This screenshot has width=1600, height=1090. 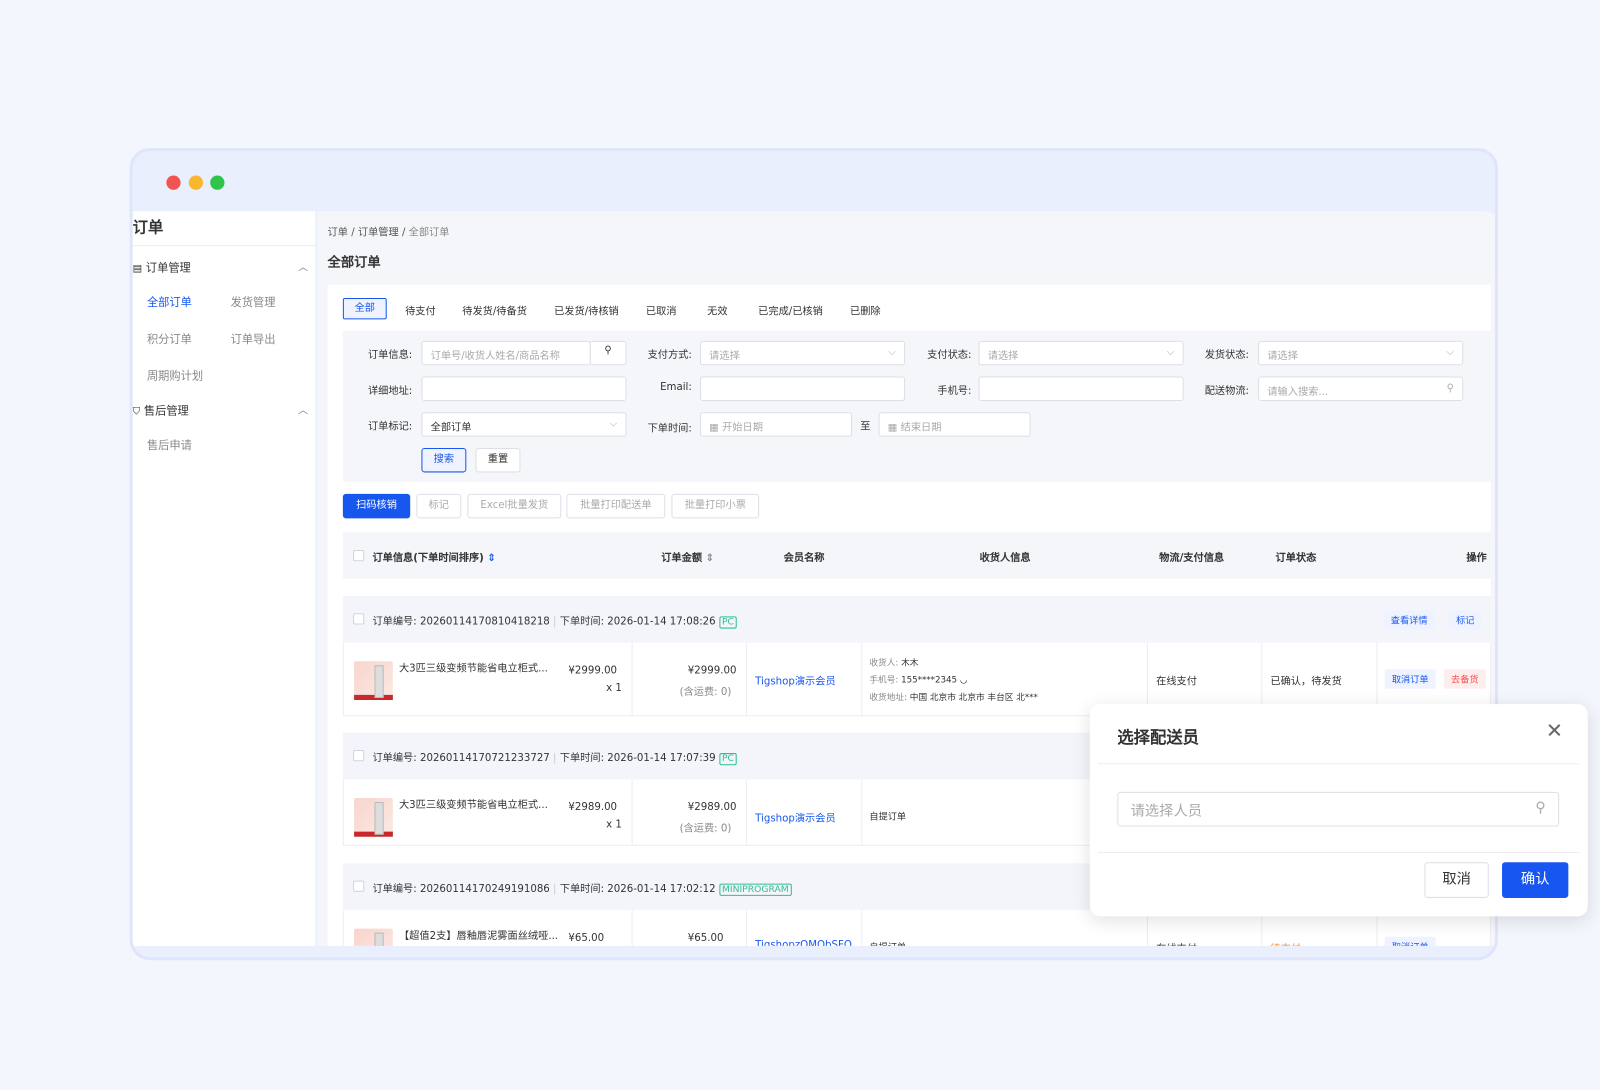 I want to click on print-delivery-button: 批量打印配送单, so click(x=616, y=506).